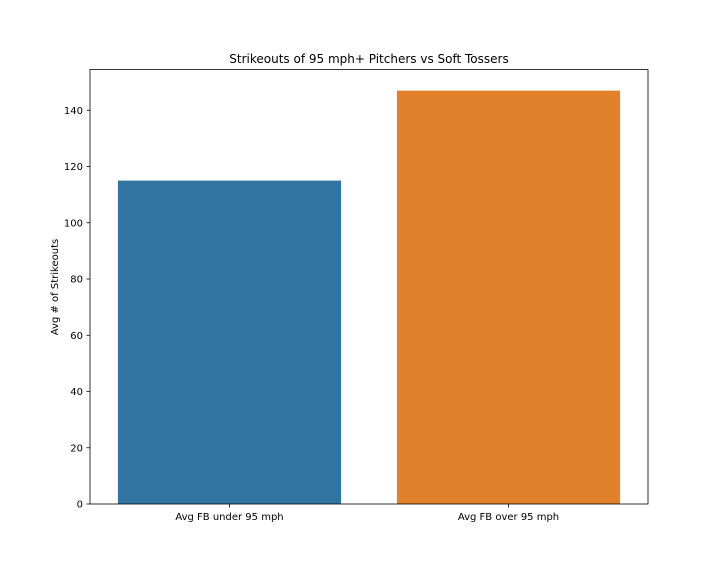  I want to click on y-axis-ticks: 0 20 40 60 80 100 120 140, so click(77, 308).